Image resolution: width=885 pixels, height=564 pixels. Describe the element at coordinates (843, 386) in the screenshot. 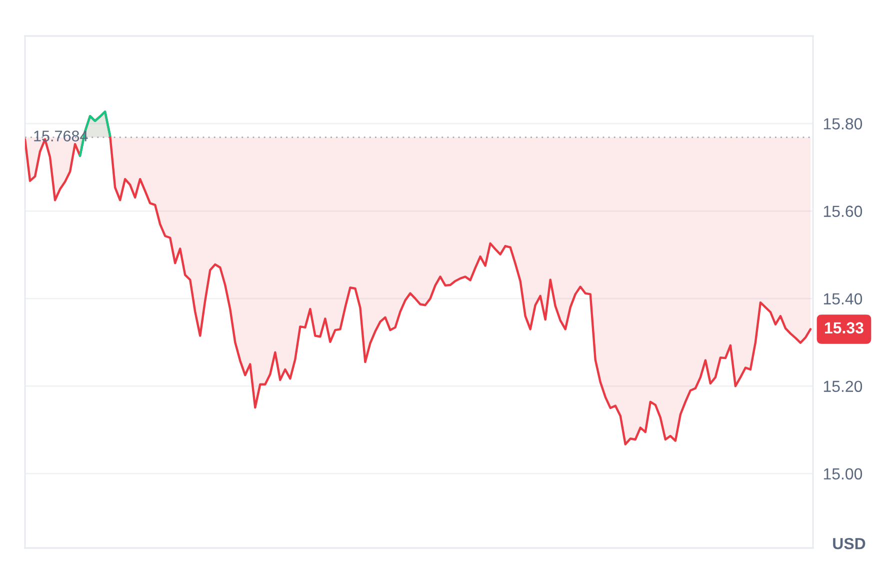

I see `y-tick-label: 15.20` at that location.